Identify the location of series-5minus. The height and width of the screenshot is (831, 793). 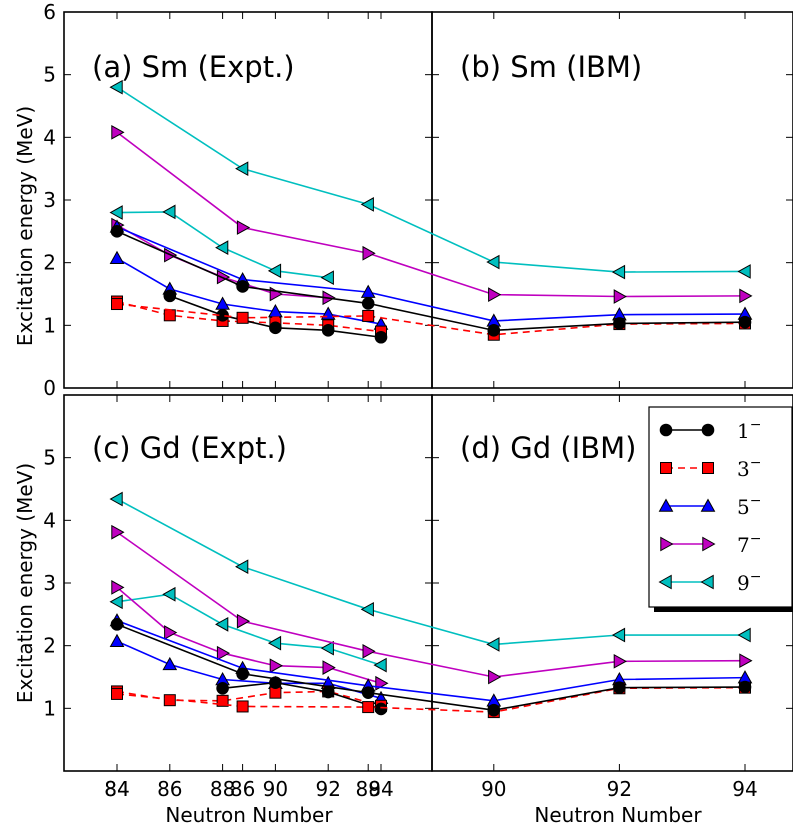
(431, 273).